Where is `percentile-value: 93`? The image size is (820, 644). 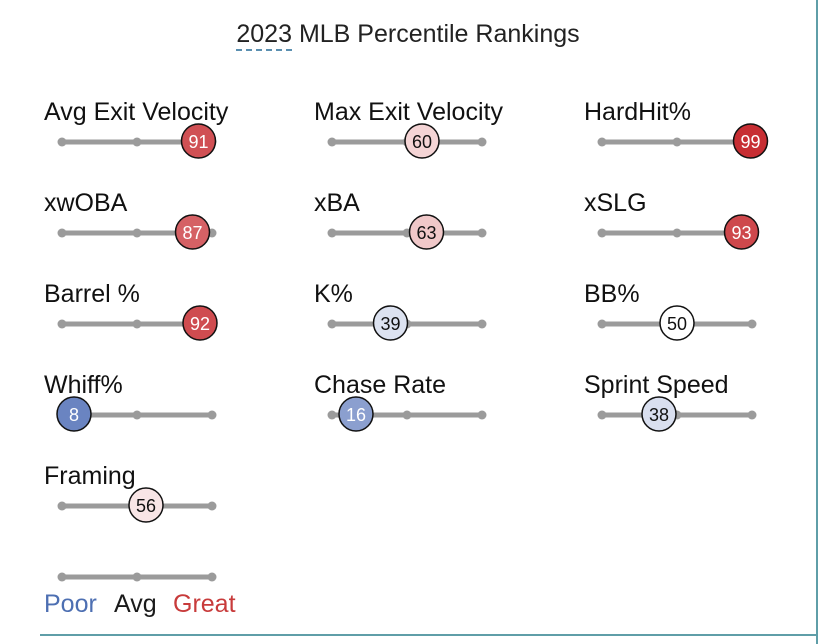 percentile-value: 93 is located at coordinates (741, 233).